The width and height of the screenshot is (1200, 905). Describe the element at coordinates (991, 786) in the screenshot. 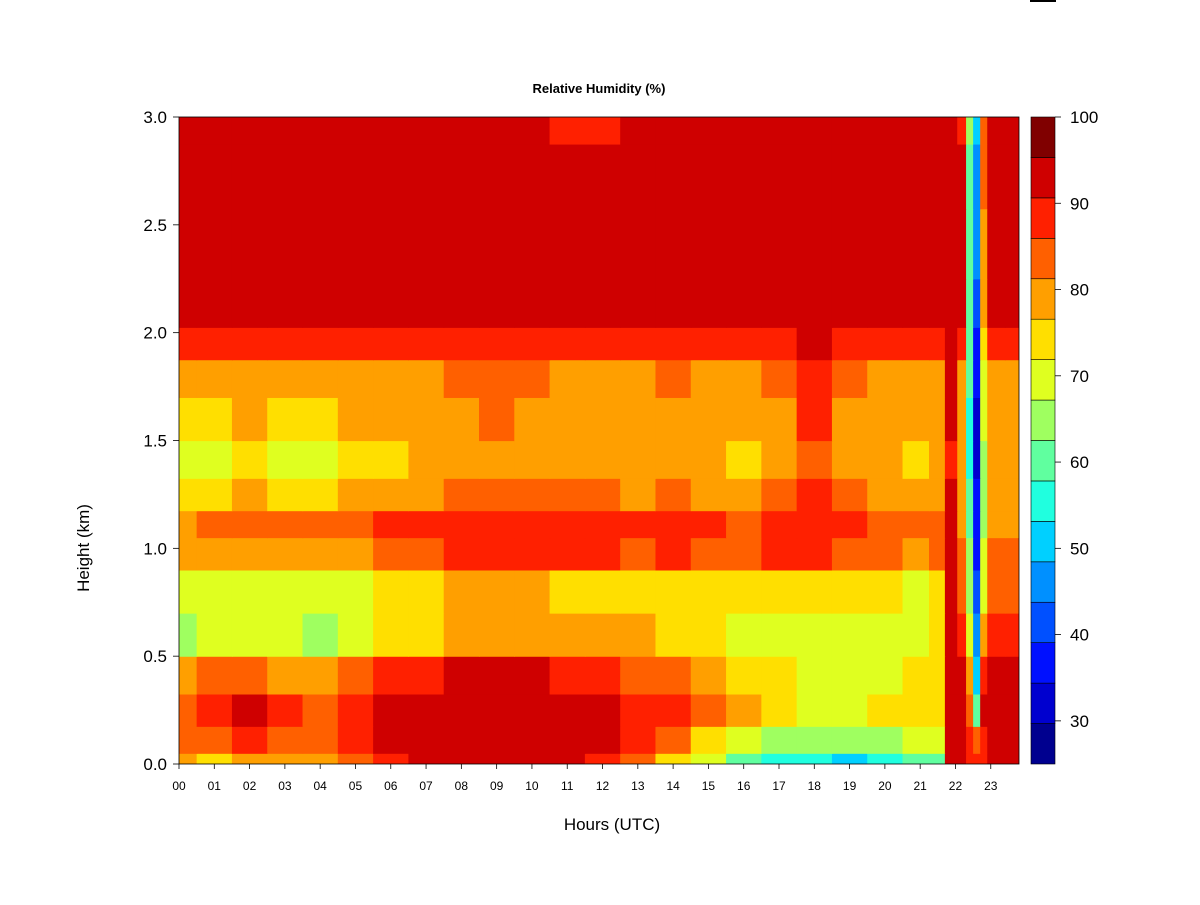

I see `x-tick-label: 23` at that location.